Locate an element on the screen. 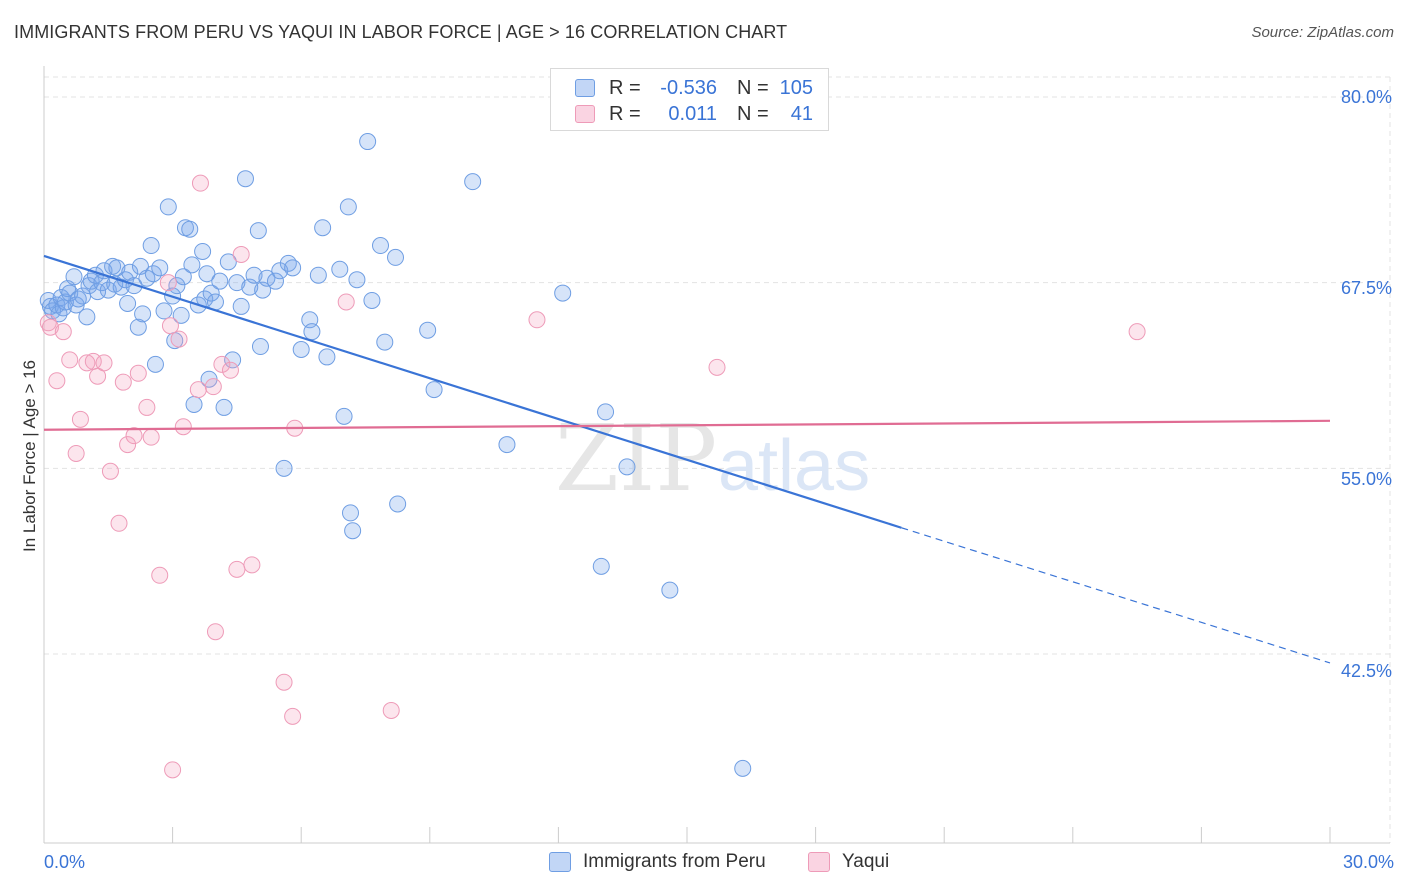 This screenshot has height=892, width=1406. legend-row-yaqui: R = 0.011 N = 41 is located at coordinates (694, 114).